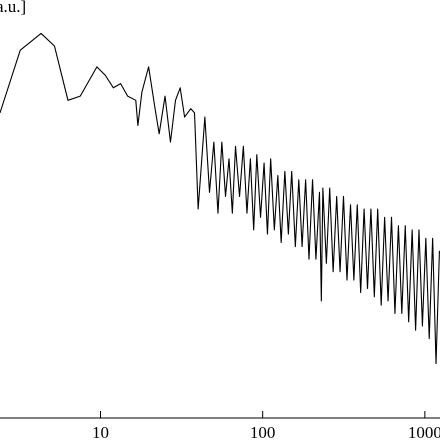 This screenshot has width=440, height=440. Describe the element at coordinates (424, 431) in the screenshot. I see `x-tick-label: 1000` at that location.